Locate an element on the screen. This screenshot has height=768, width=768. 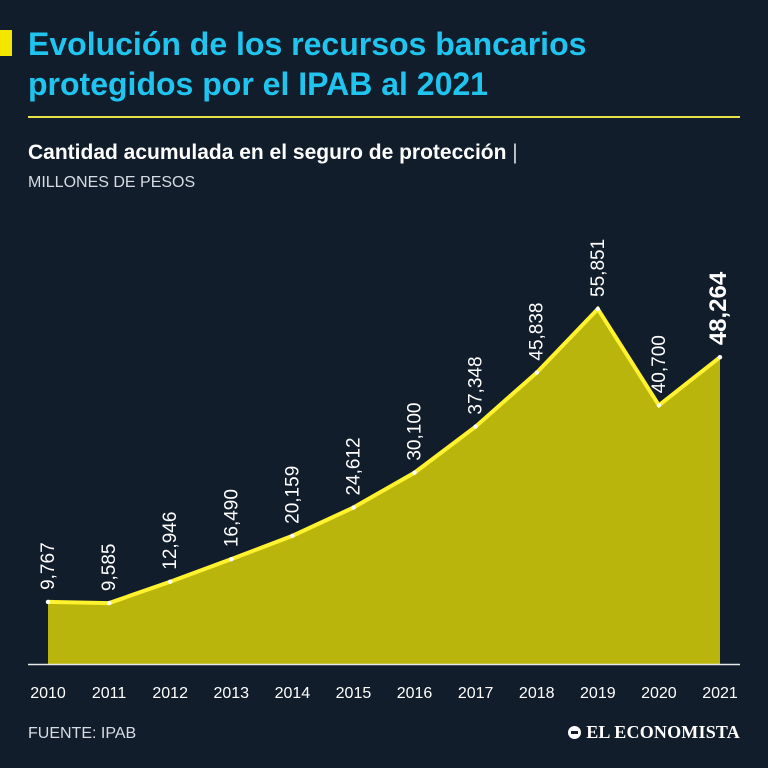
x-tick-label: 2018 is located at coordinates (537, 693).